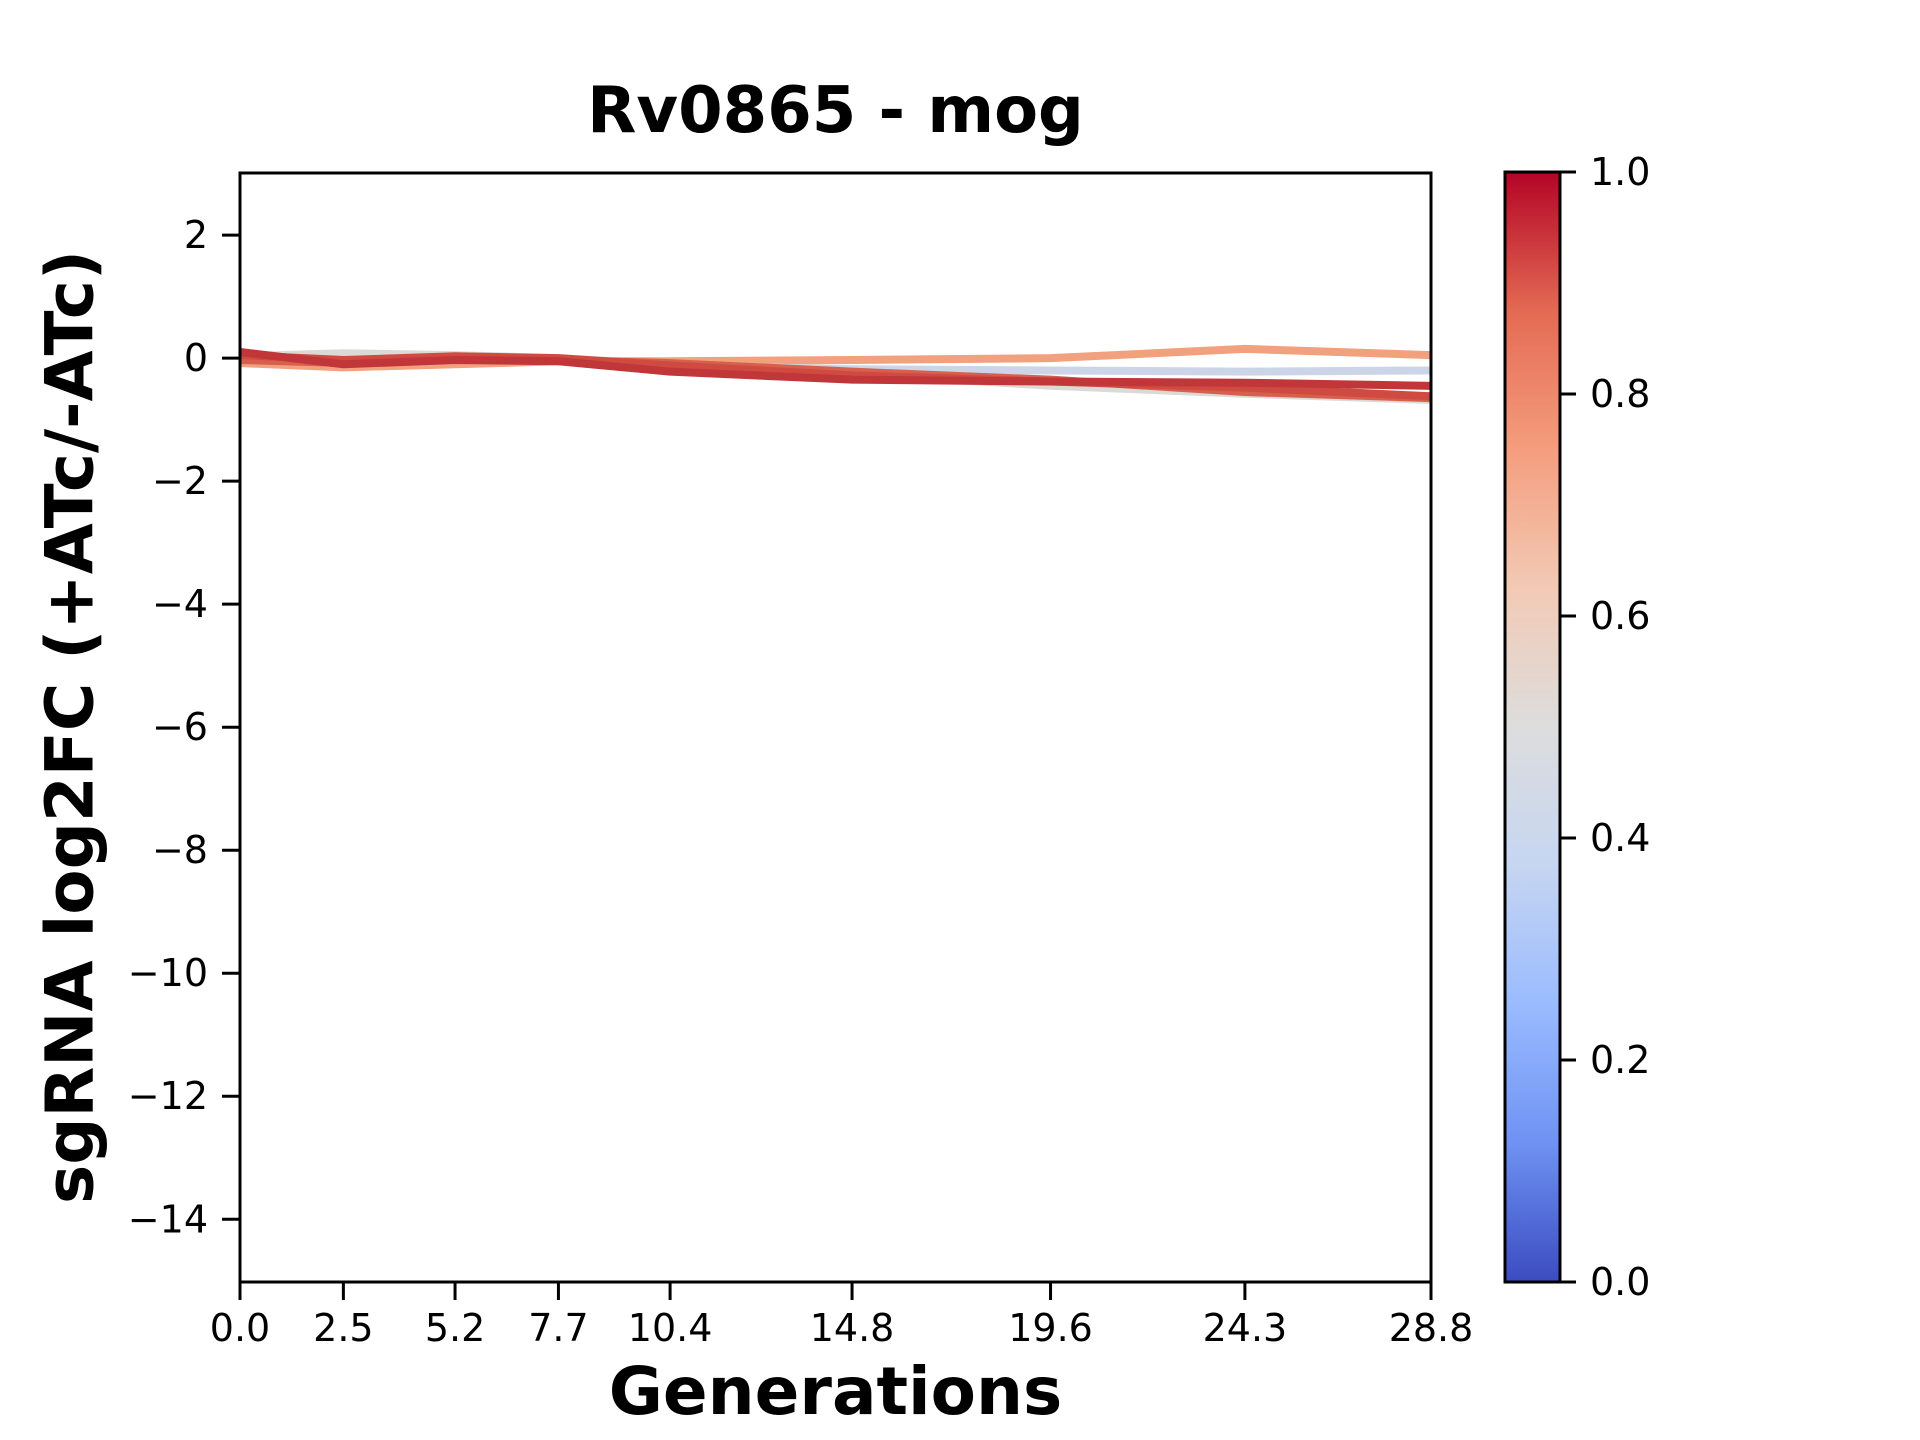 This screenshot has height=1440, width=1920. I want to click on y-tick-label: −12, so click(168, 1096).